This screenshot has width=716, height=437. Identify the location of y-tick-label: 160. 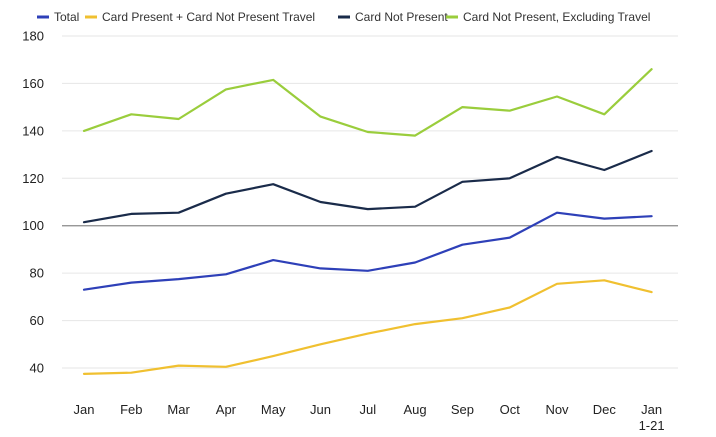
(33, 83).